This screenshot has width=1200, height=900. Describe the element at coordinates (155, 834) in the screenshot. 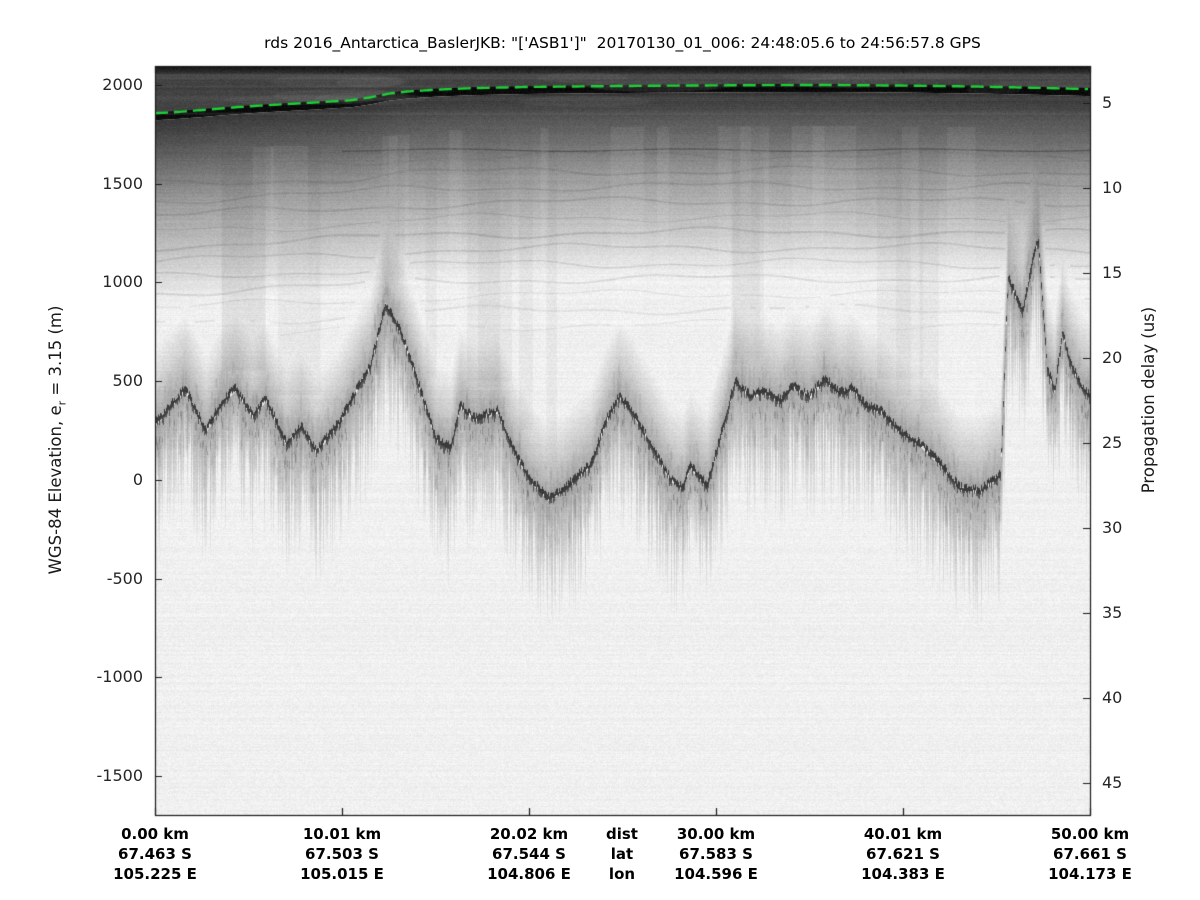

I see `xtick-dist: 0.00 km` at that location.